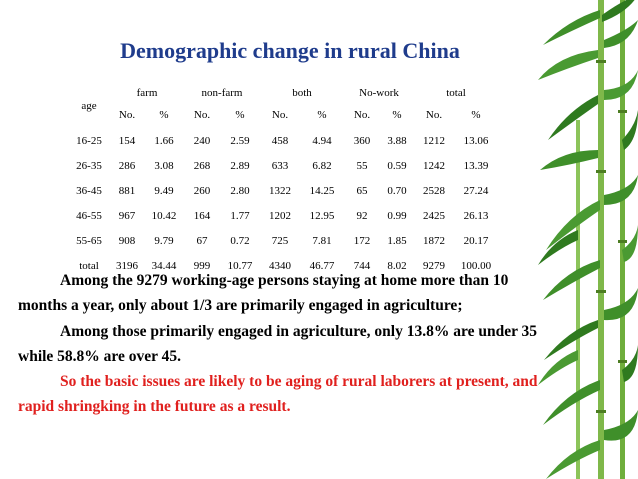  What do you see at coordinates (397, 265) in the screenshot?
I see `table-cell: 8.02` at bounding box center [397, 265].